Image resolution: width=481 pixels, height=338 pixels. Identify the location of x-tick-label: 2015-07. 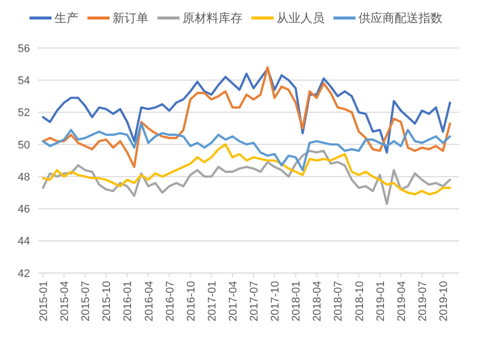
(86, 301).